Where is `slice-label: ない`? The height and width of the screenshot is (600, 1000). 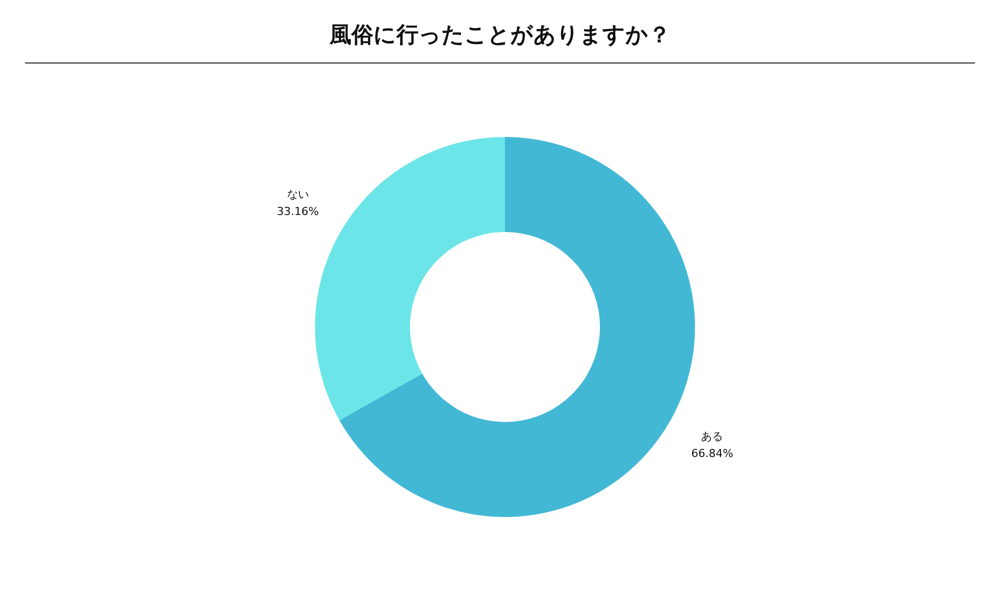
slice-label: ない is located at coordinates (297, 194).